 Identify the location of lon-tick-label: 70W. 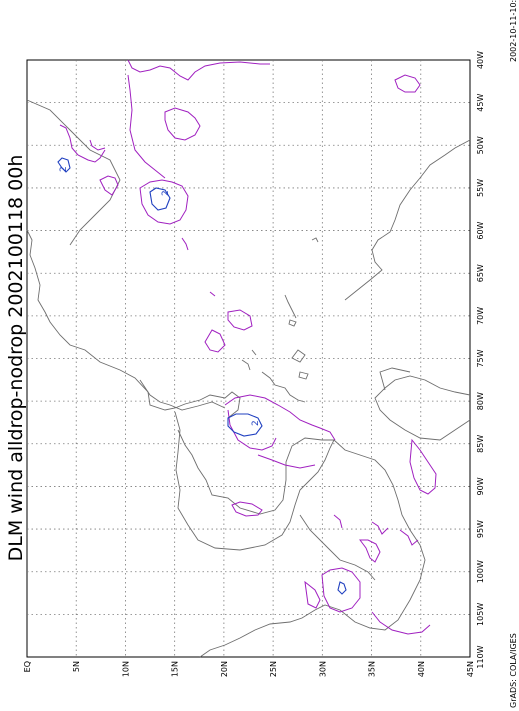
(480, 316).